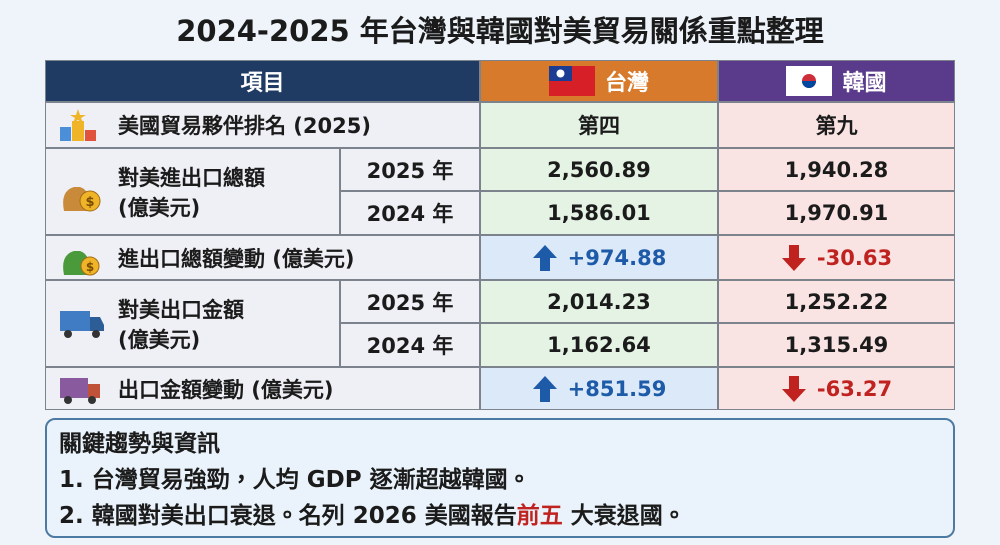 The image size is (1000, 545). What do you see at coordinates (836, 81) in the screenshot?
I see `header-korea: 韓國` at bounding box center [836, 81].